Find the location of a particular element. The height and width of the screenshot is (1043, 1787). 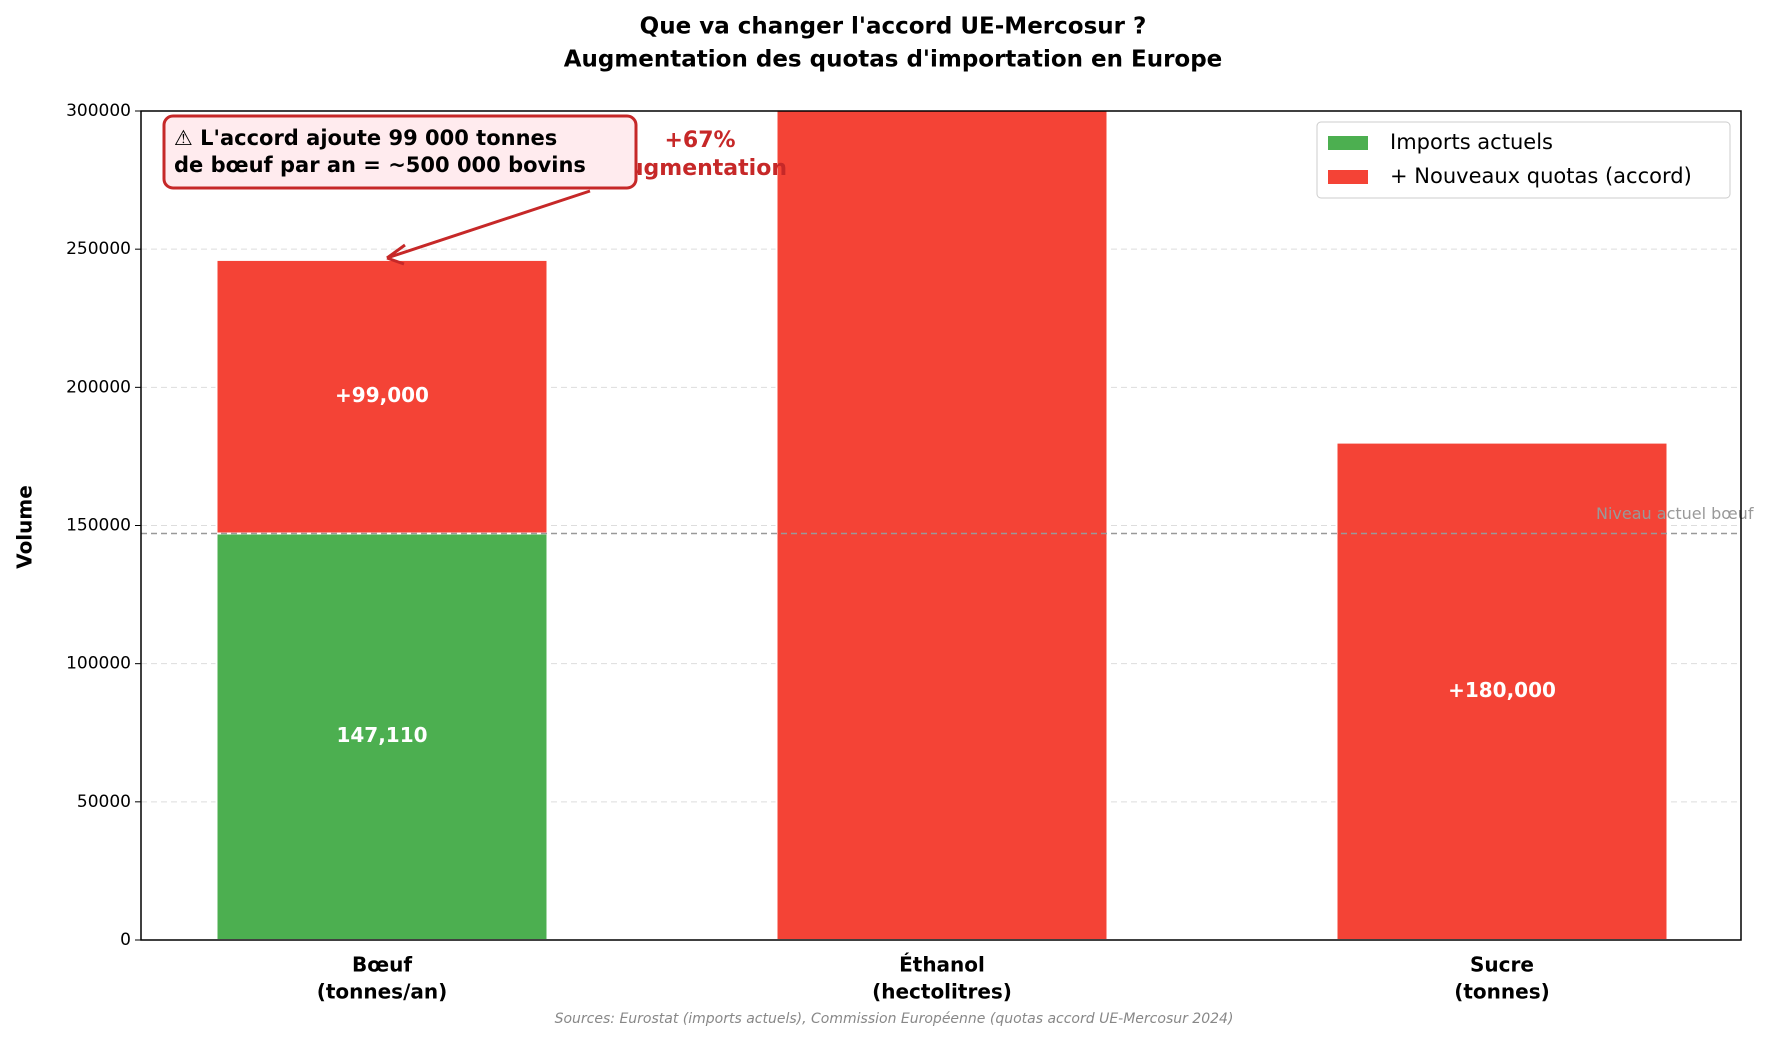

chart-title: Que va changer l'accord UE-Mercosur ? is located at coordinates (893, 27).